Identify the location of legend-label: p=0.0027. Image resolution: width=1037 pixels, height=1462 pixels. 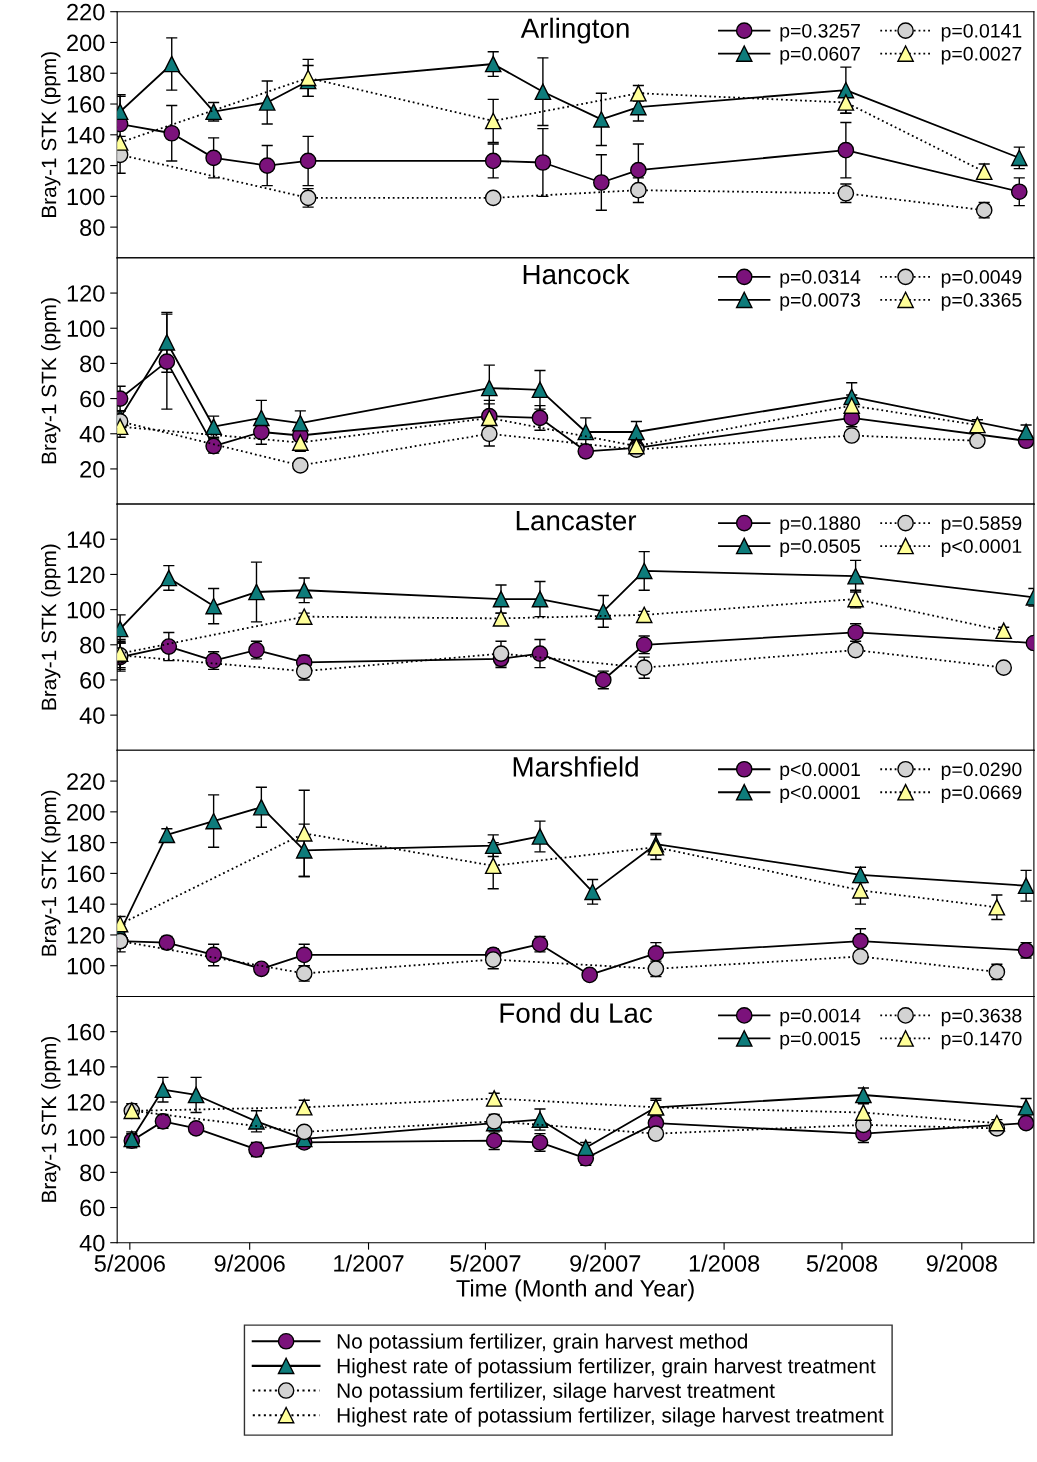
(981, 55).